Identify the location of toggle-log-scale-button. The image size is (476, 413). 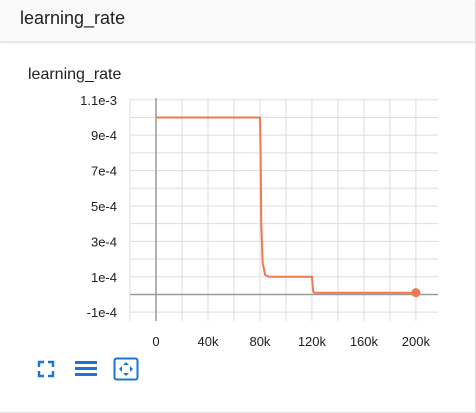
(86, 369).